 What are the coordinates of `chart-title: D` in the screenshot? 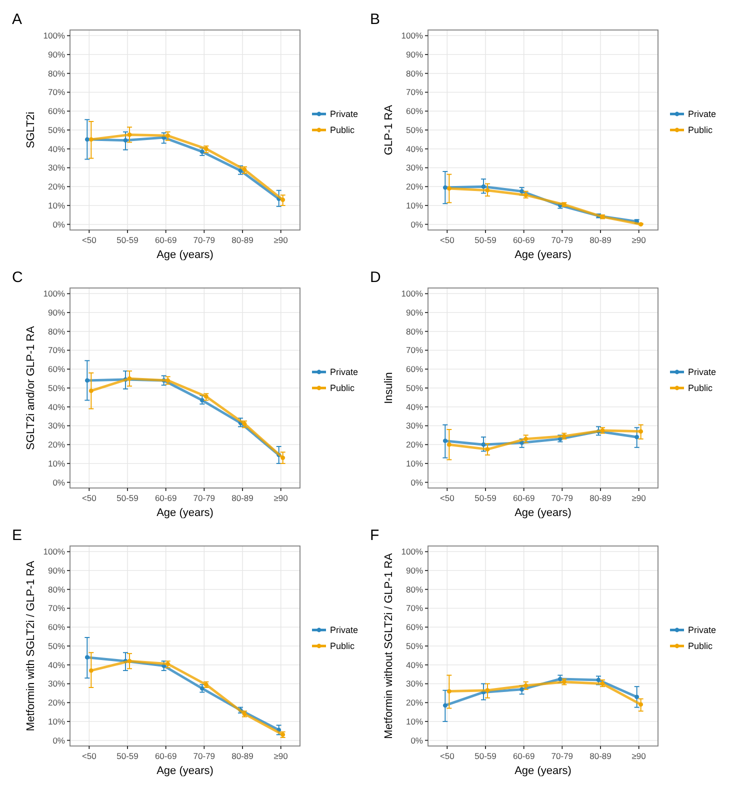 It's located at (375, 277).